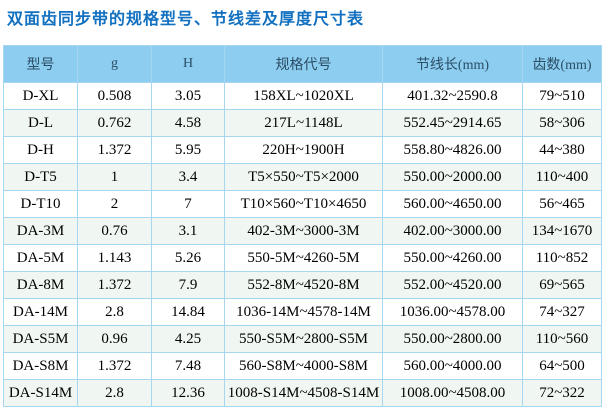 This screenshot has width=615, height=408. Describe the element at coordinates (114, 96) in the screenshot. I see `cell-g: 0.508` at that location.